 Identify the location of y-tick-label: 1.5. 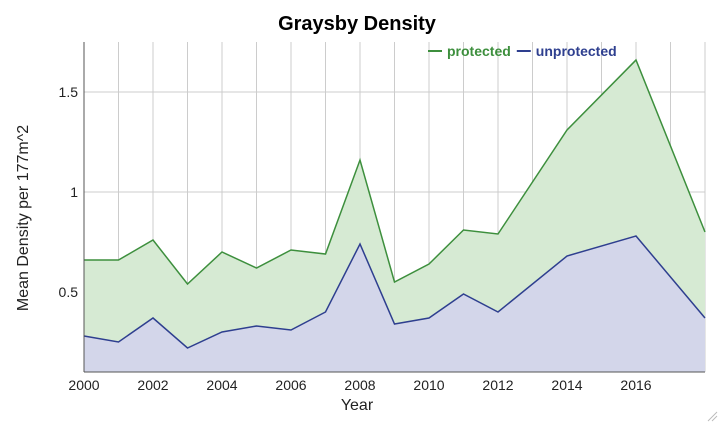
(69, 92).